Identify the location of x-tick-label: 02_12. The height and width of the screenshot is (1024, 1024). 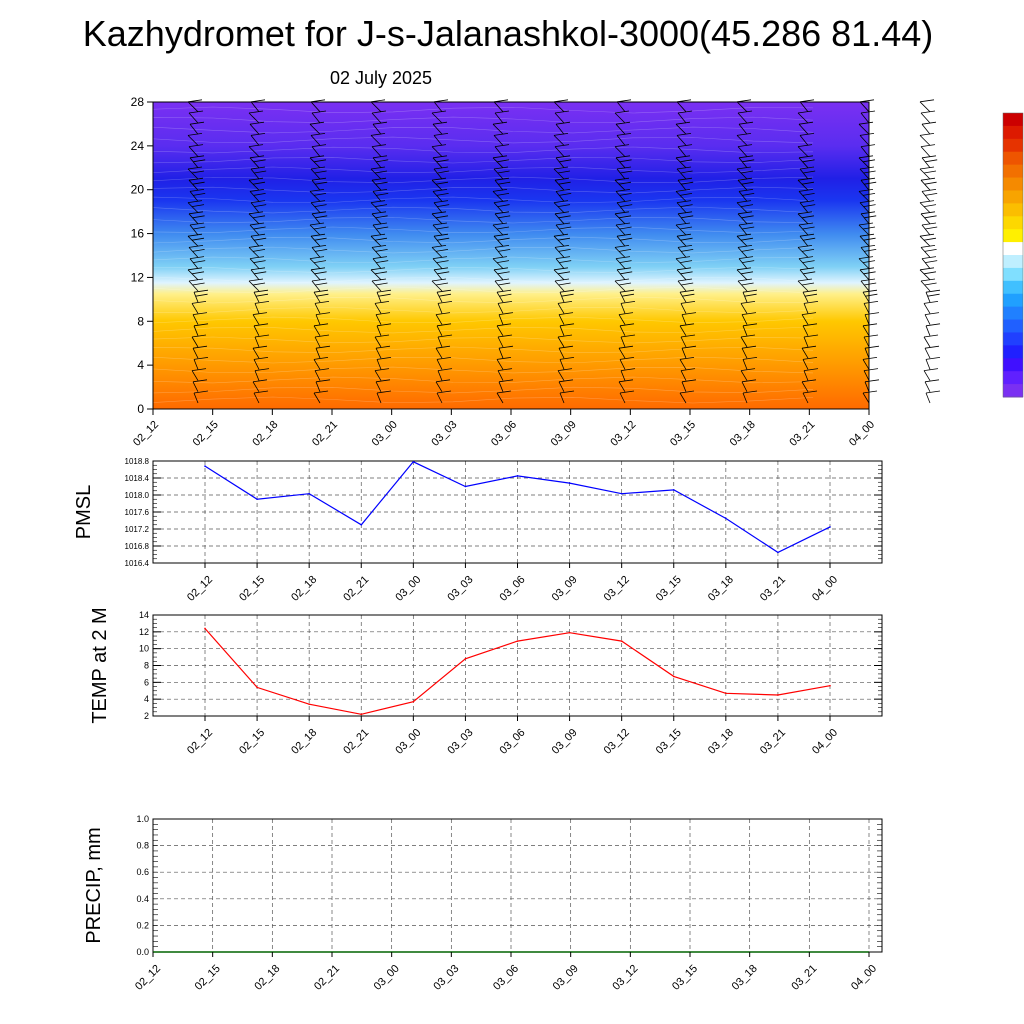
(200, 589).